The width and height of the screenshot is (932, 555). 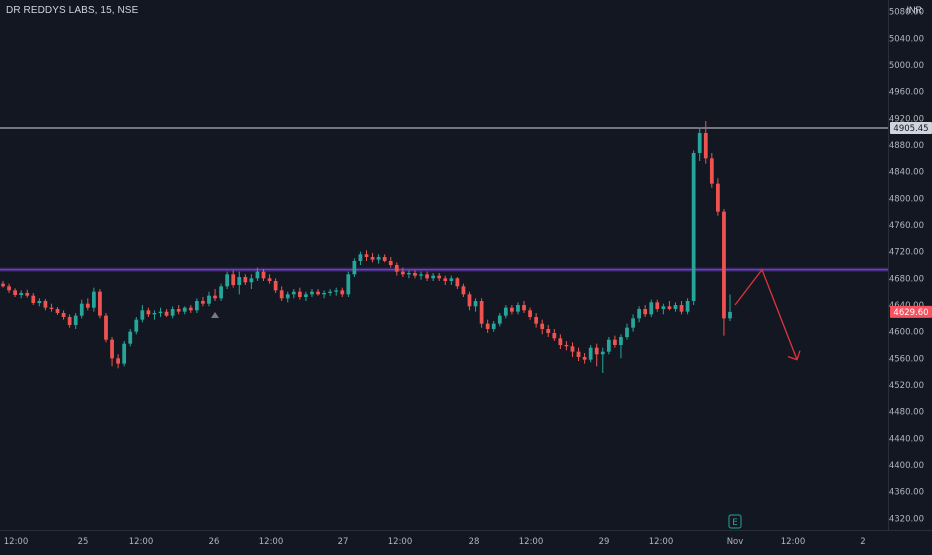 I want to click on price-tick-label: 4840.00, so click(x=906, y=173).